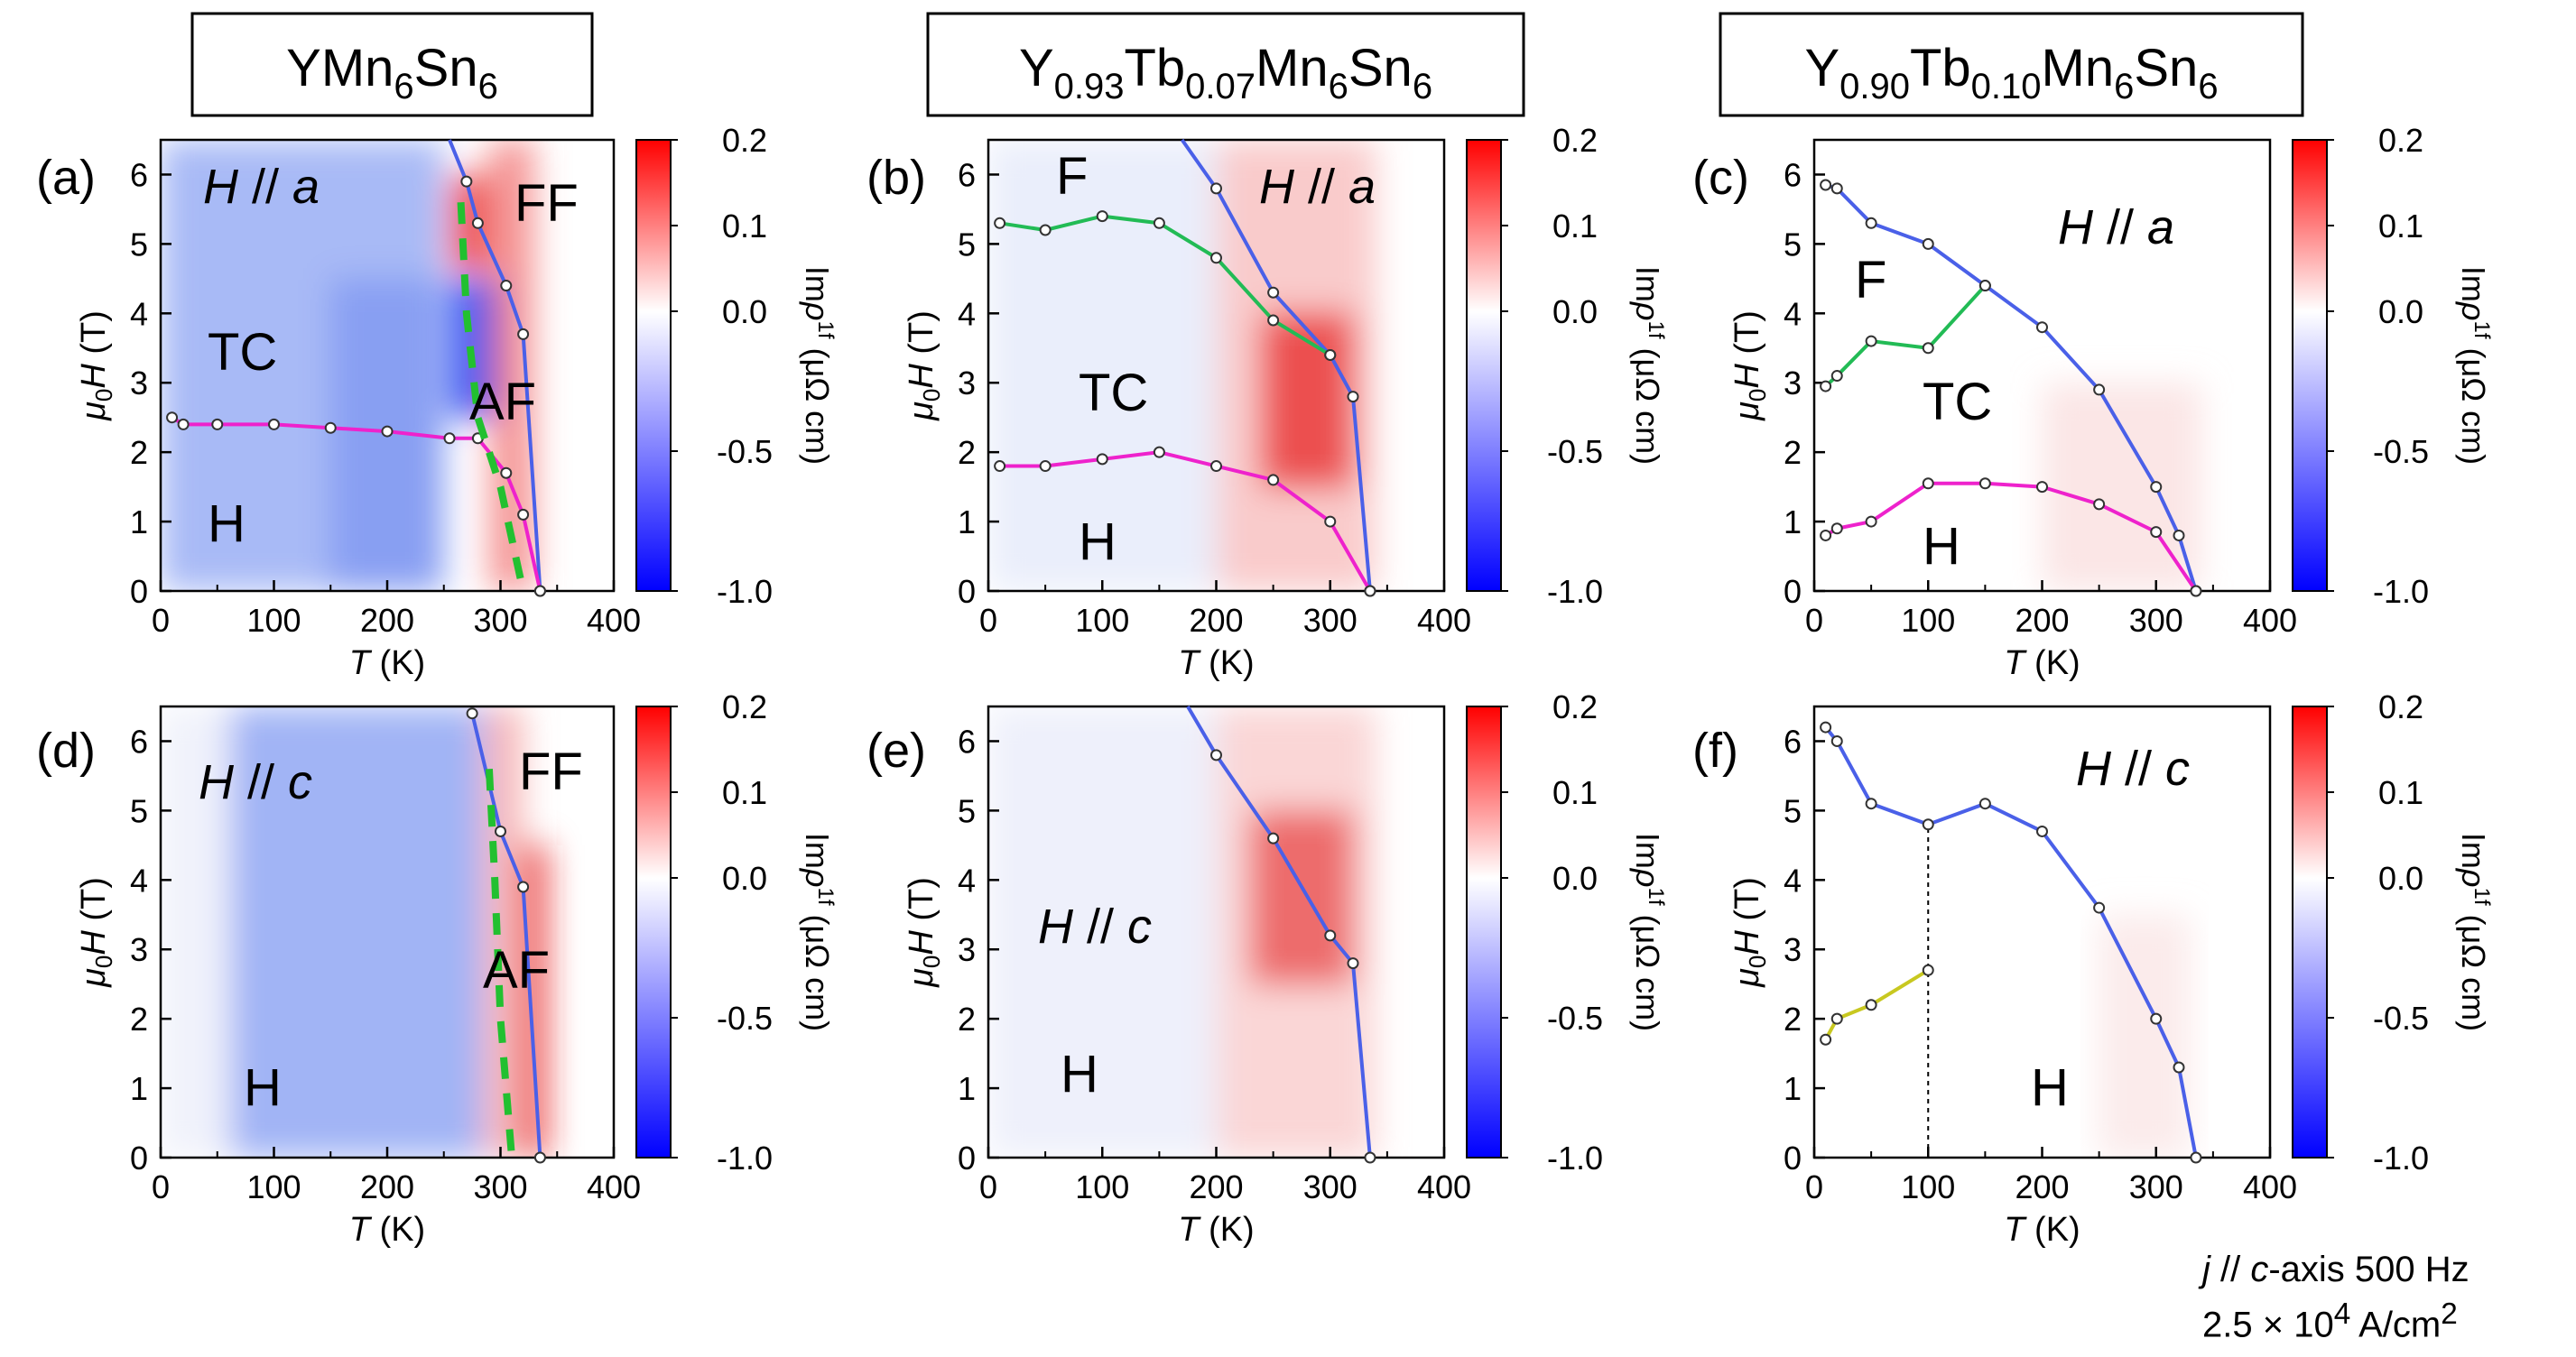  Describe the element at coordinates (2268, 1325) in the screenshot. I see `footnote-density-mantissa: 2.5 × 10` at that location.